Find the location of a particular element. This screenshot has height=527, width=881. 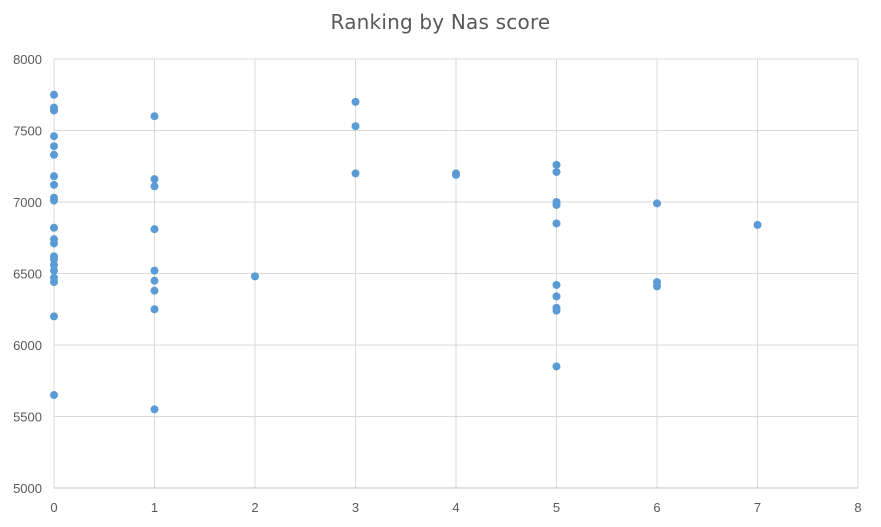

x-tick-label: 6 is located at coordinates (656, 507).